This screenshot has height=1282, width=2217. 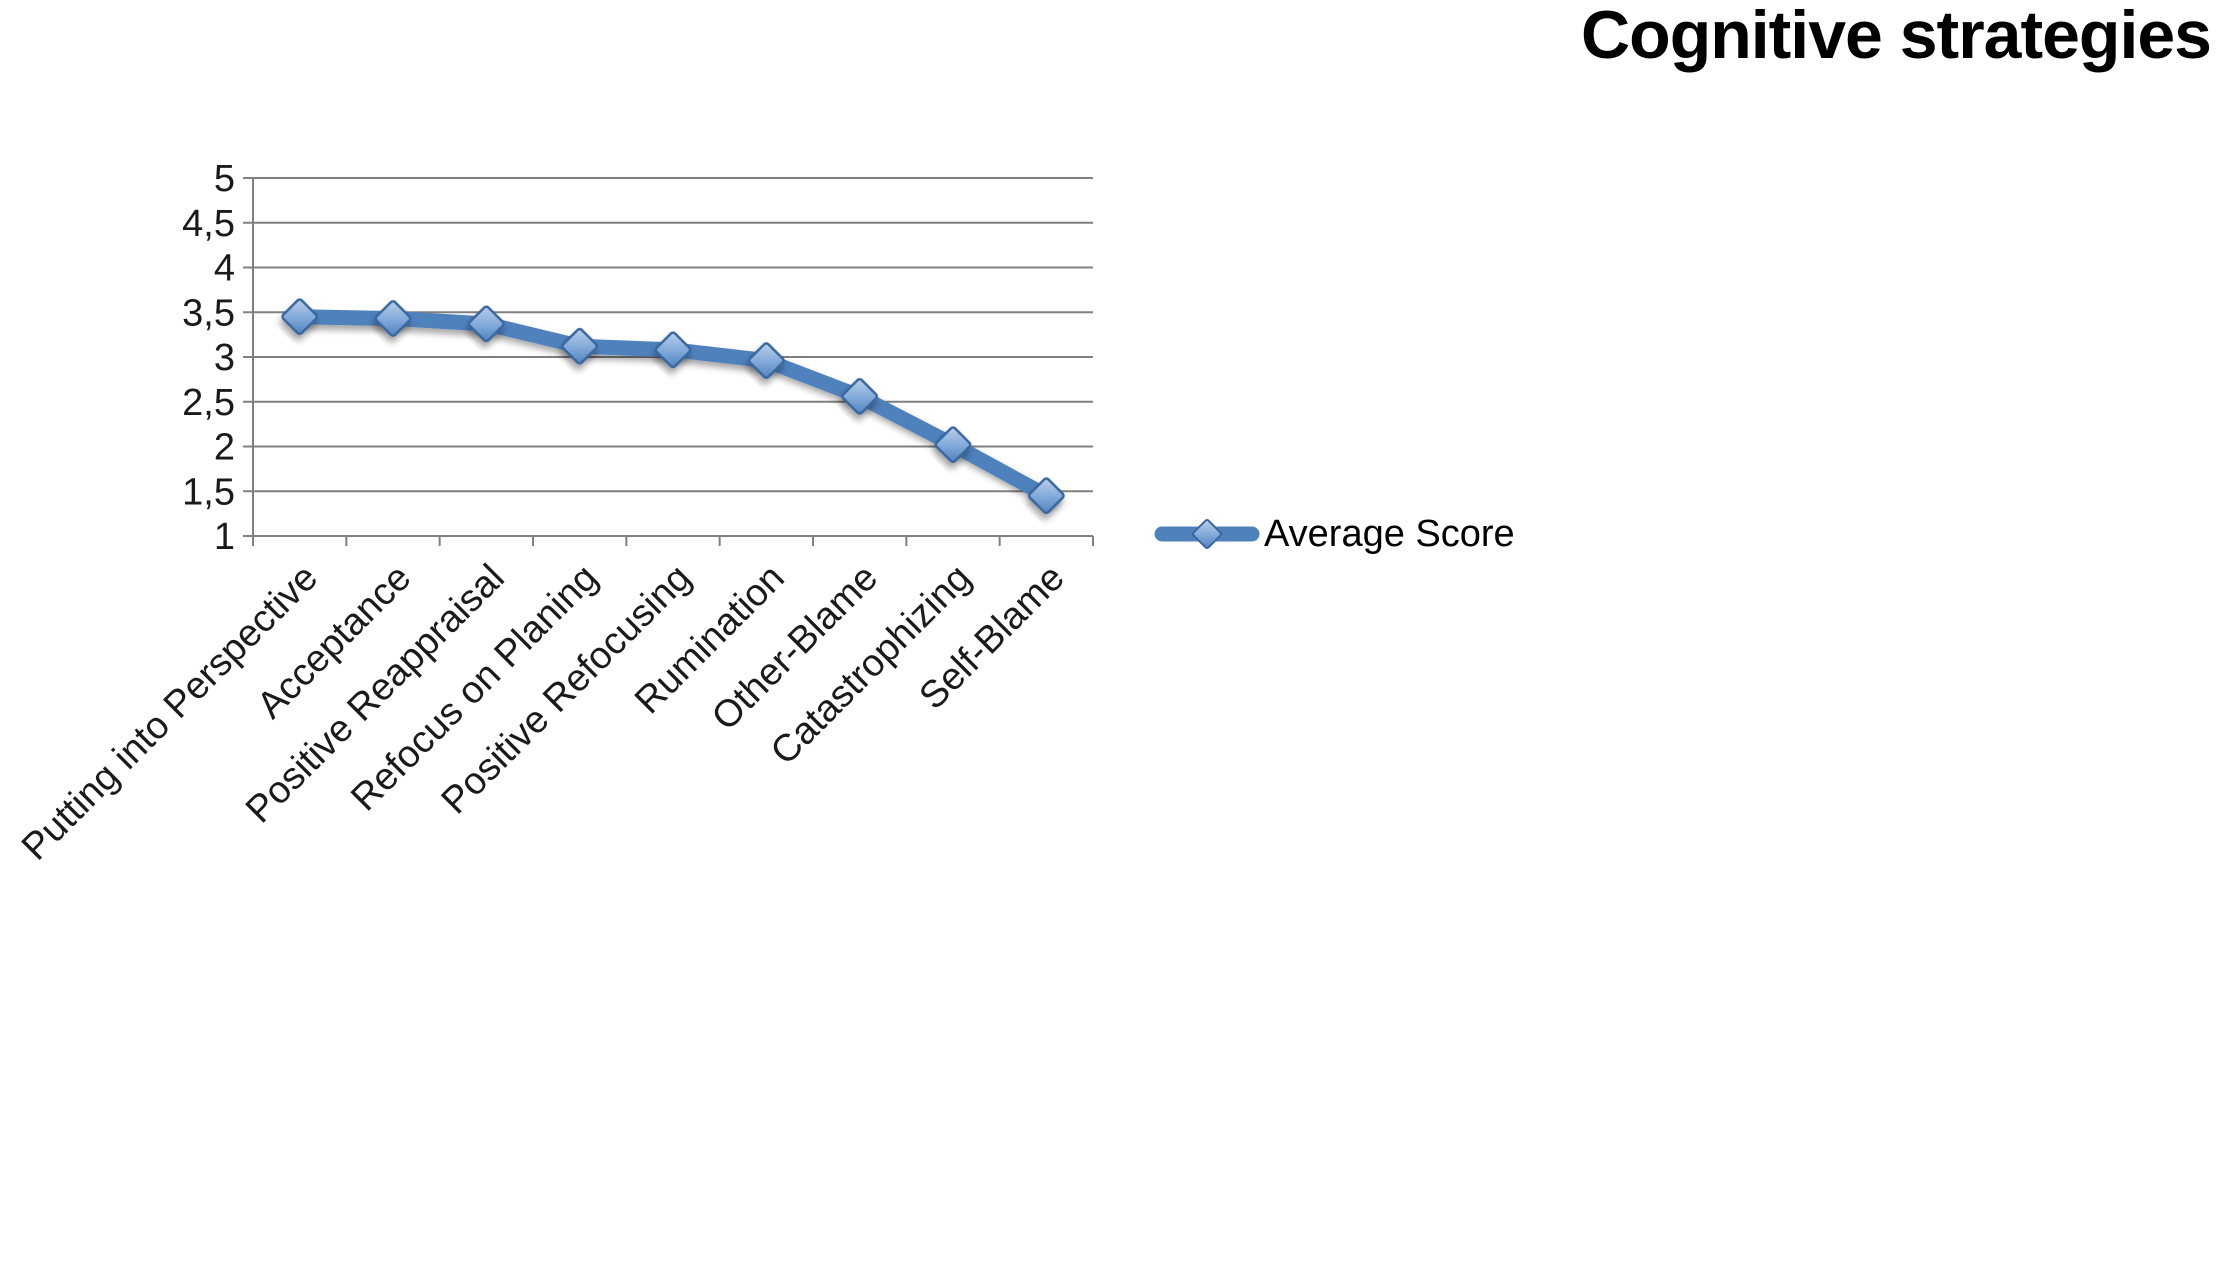 What do you see at coordinates (224, 358) in the screenshot?
I see `y-tick-label: 3` at bounding box center [224, 358].